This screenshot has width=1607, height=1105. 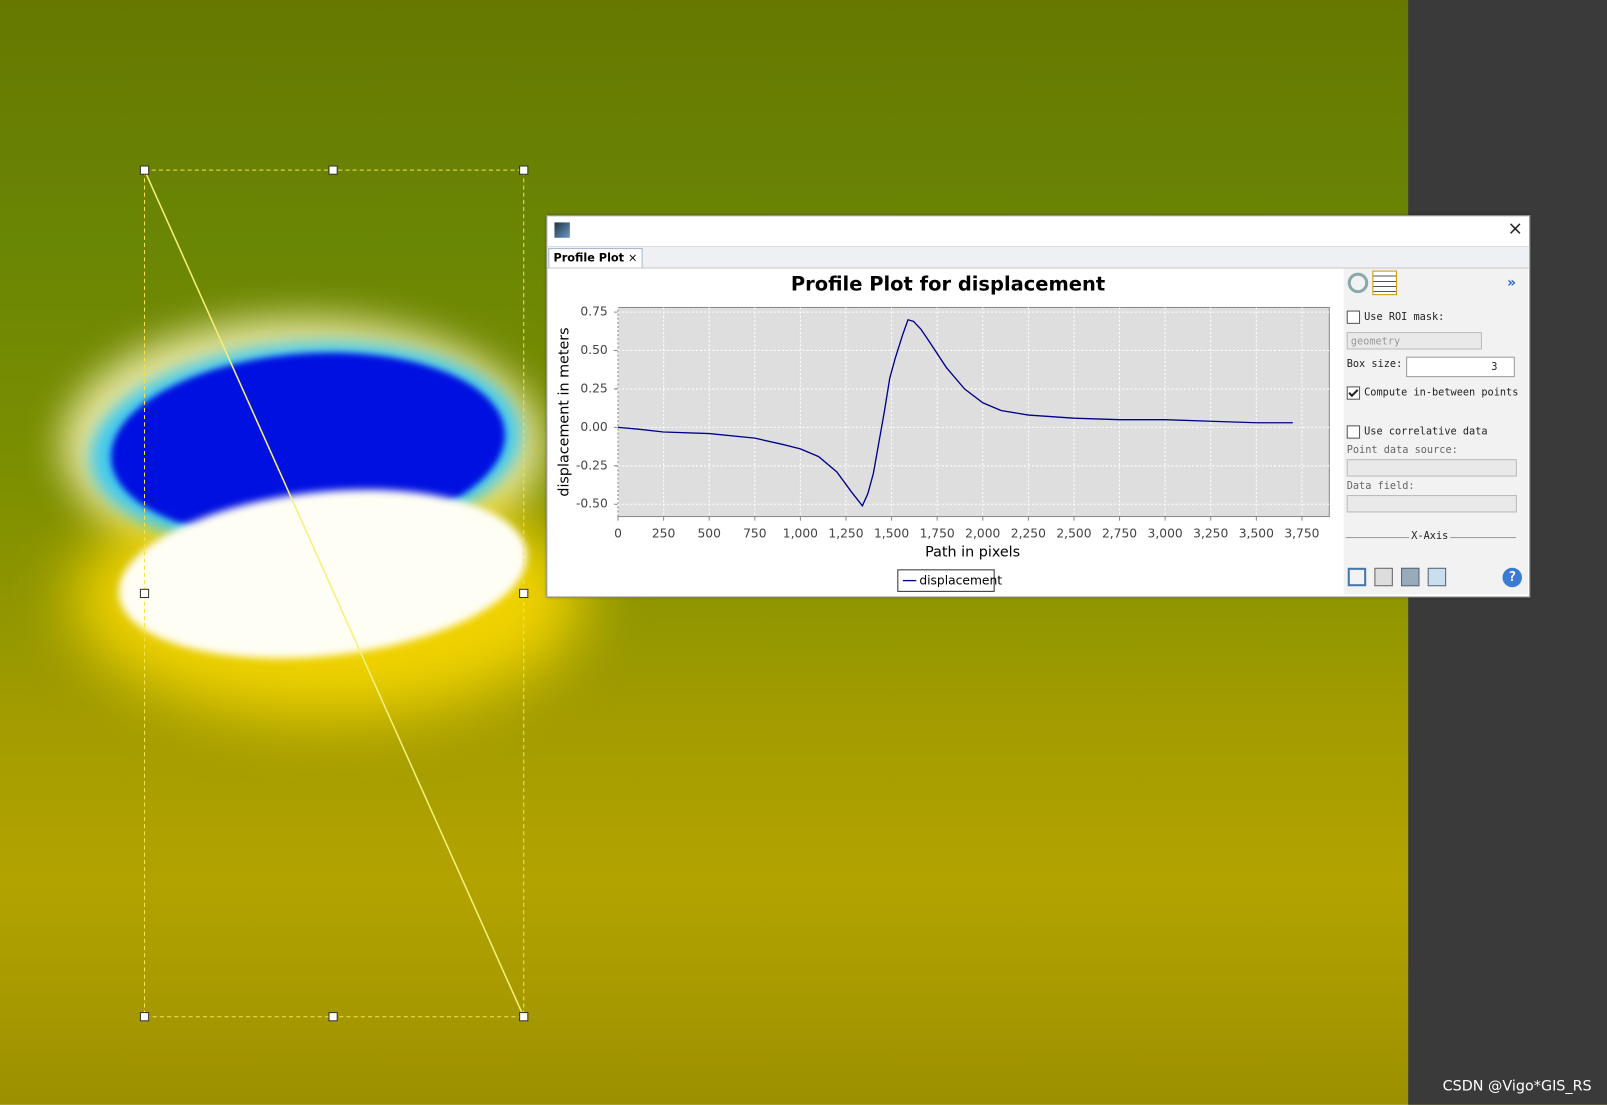 I want to click on collapse-button: », so click(x=1511, y=283).